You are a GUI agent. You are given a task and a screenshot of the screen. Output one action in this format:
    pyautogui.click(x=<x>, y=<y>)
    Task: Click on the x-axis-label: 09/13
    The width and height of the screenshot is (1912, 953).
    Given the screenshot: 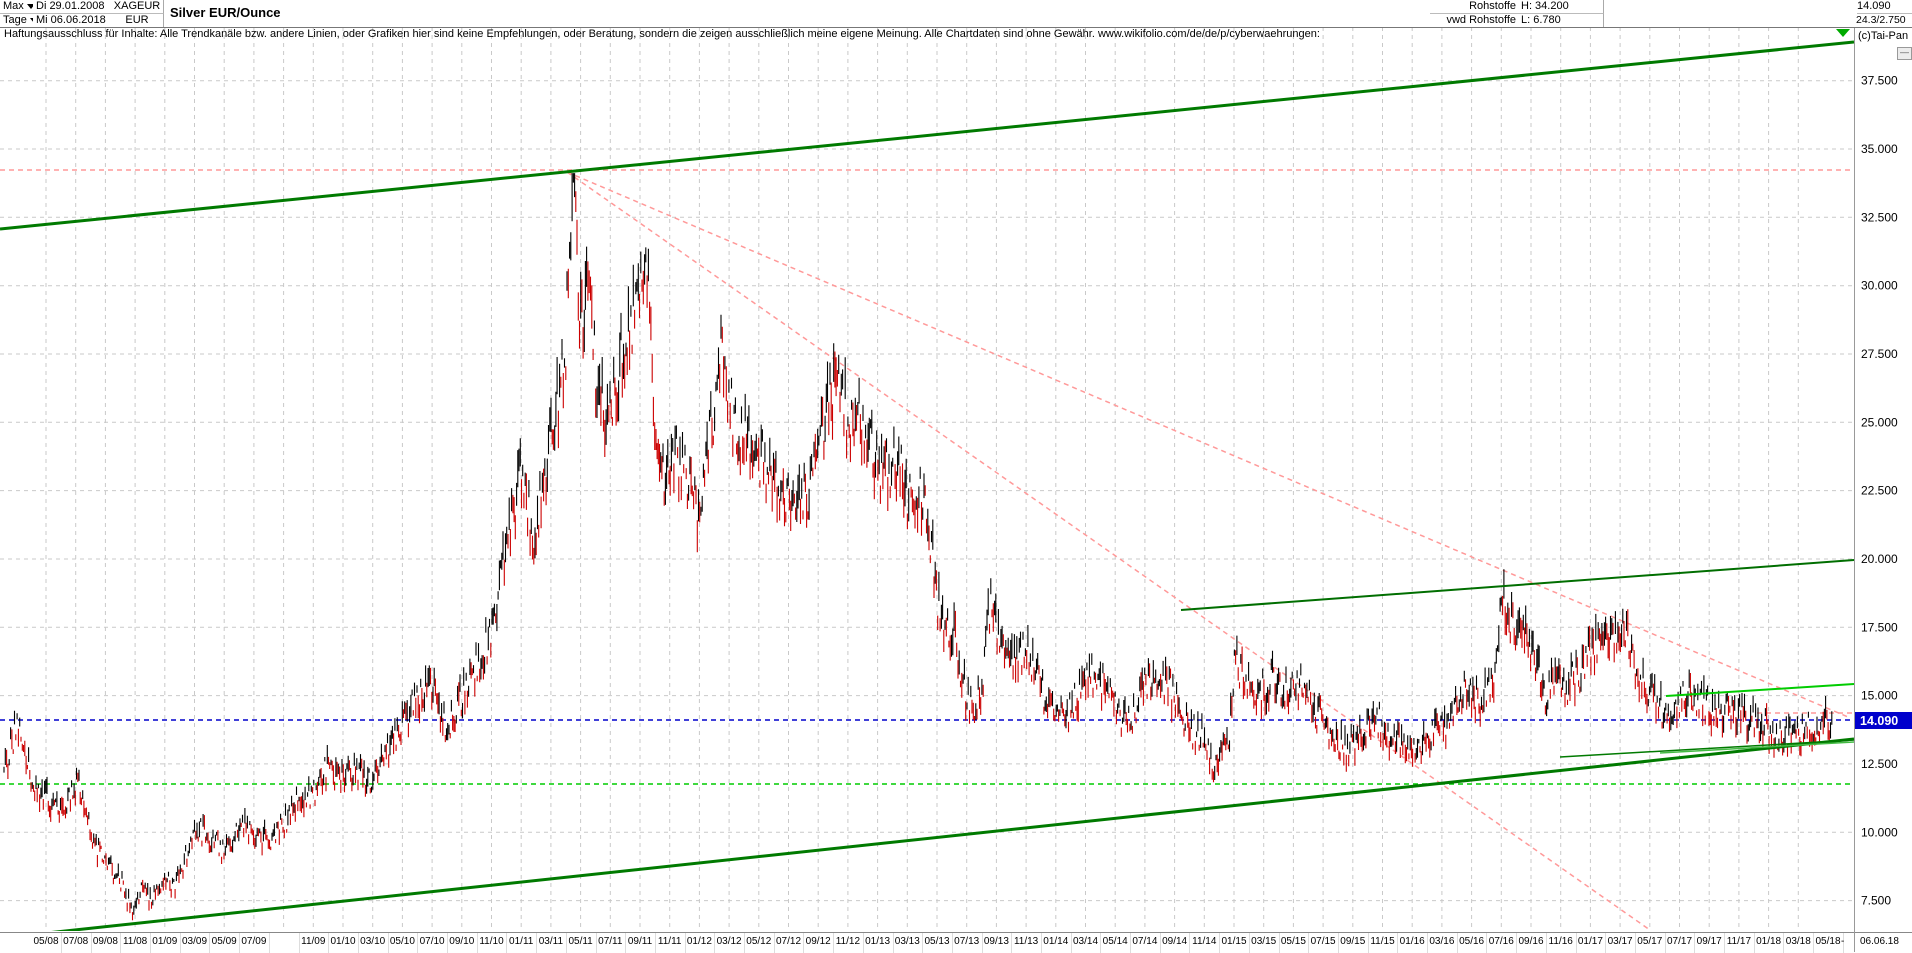 What is the action you would take?
    pyautogui.click(x=996, y=941)
    